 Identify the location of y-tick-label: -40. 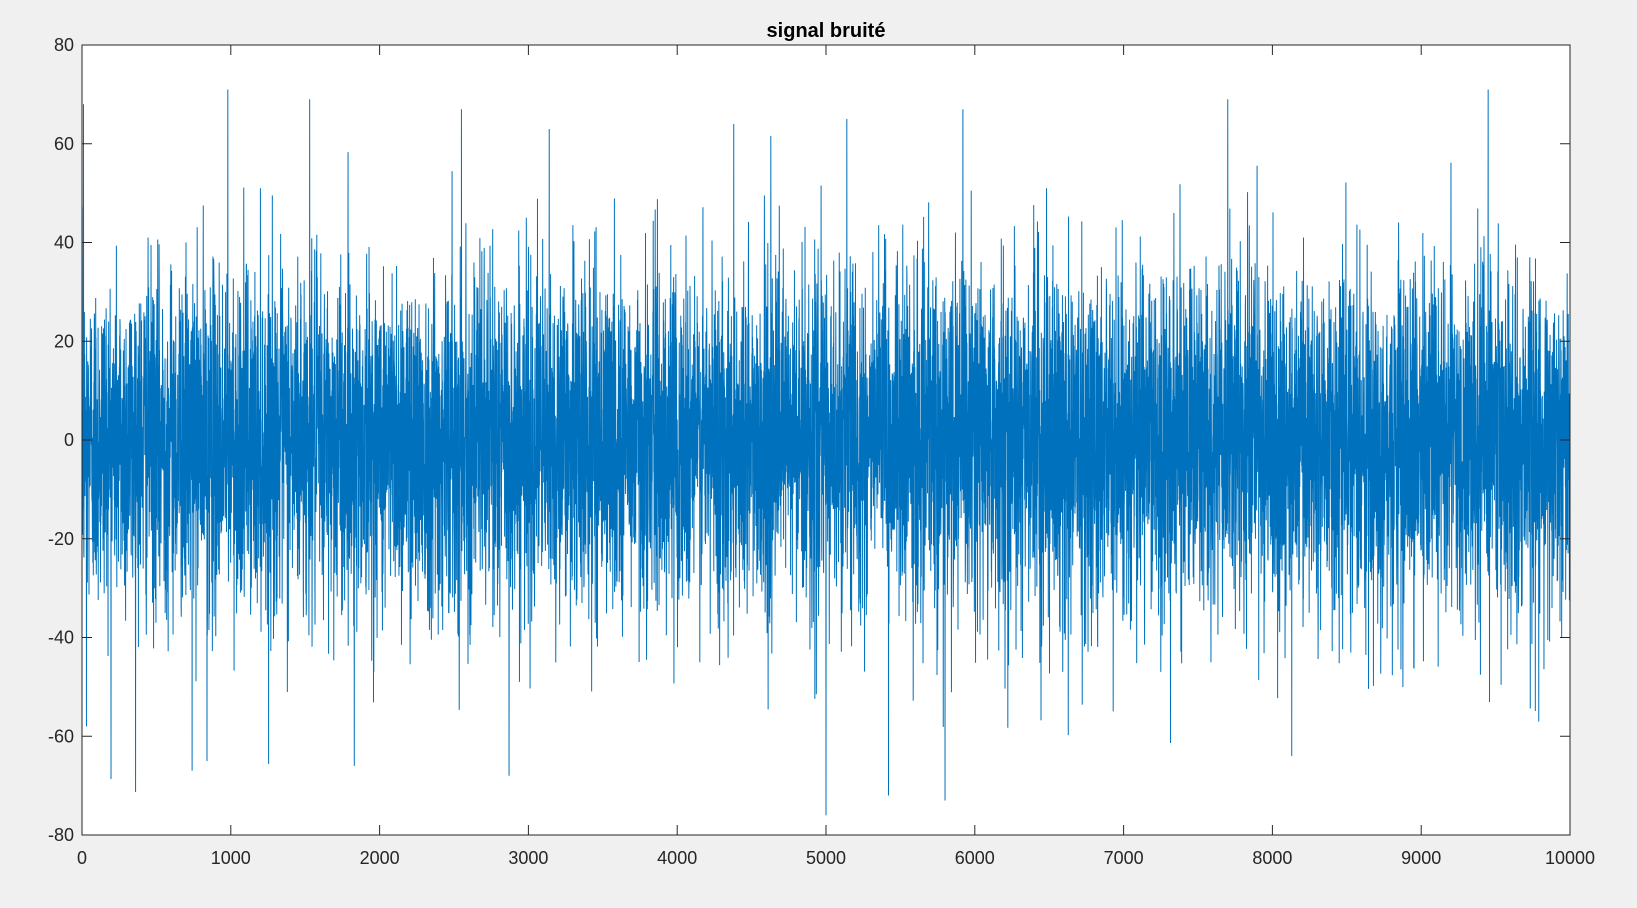
(61, 638).